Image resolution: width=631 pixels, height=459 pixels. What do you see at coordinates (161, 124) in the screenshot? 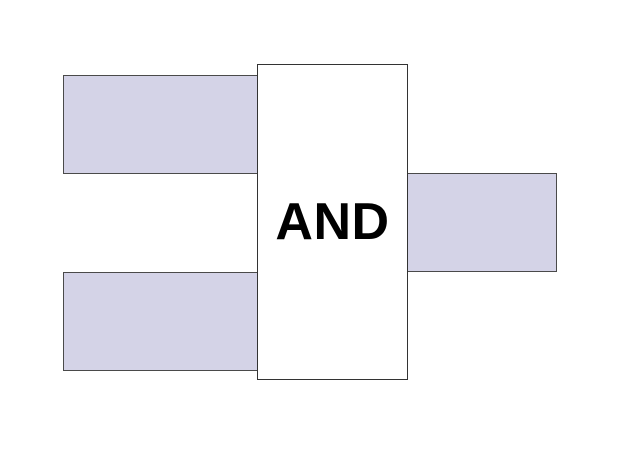
I see `input-a-block` at bounding box center [161, 124].